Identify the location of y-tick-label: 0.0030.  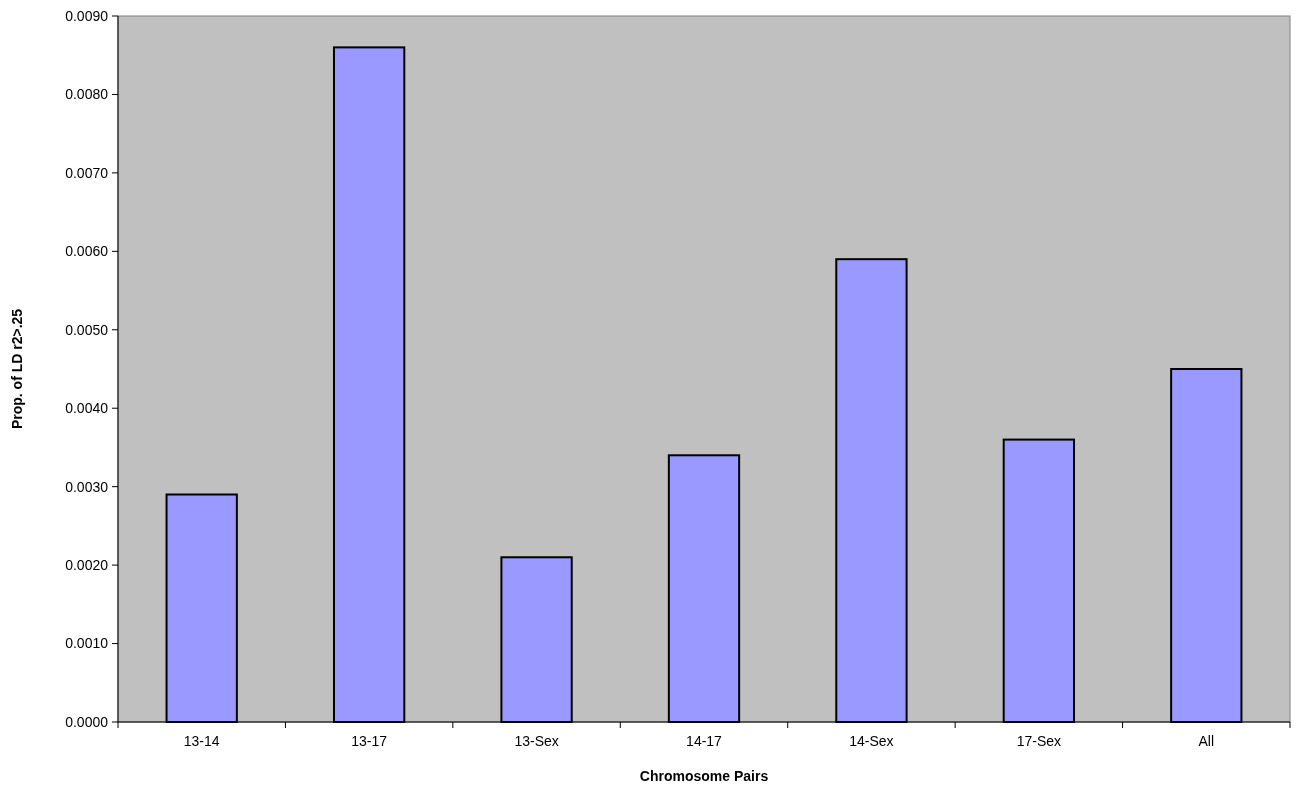
(87, 486).